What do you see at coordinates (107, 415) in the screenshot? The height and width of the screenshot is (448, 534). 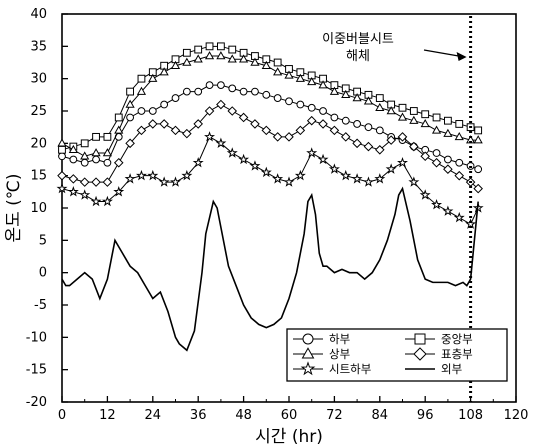 I see `x-tick-label: 12` at bounding box center [107, 415].